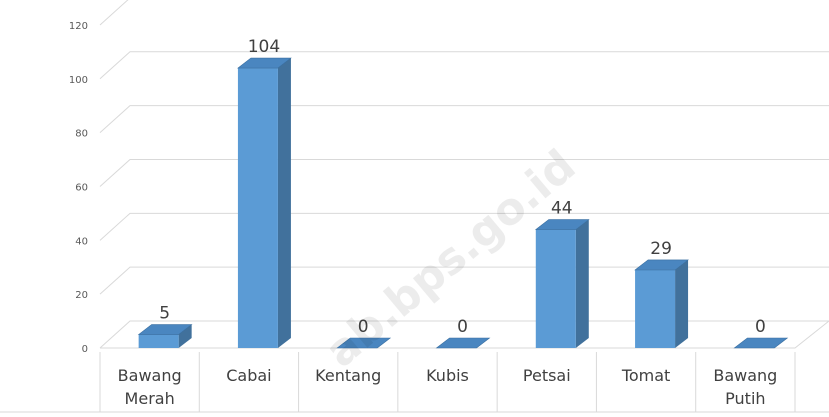  I want to click on value-label: 104, so click(264, 47).